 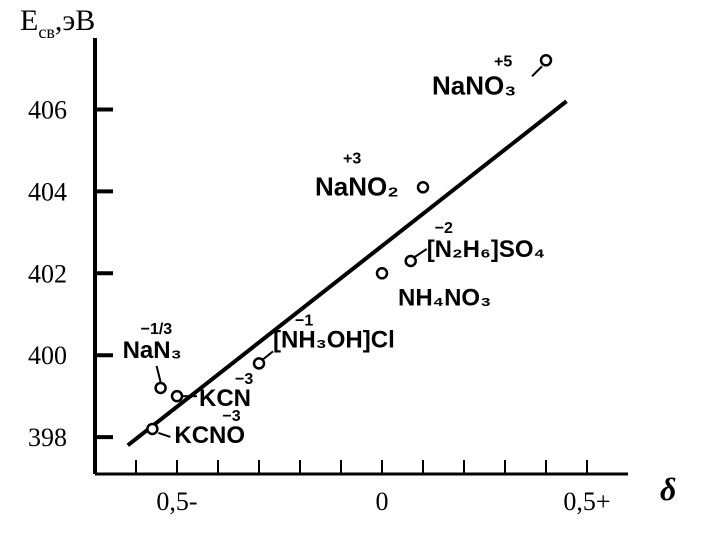 I want to click on leader-N2H6SO4, so click(x=421, y=253).